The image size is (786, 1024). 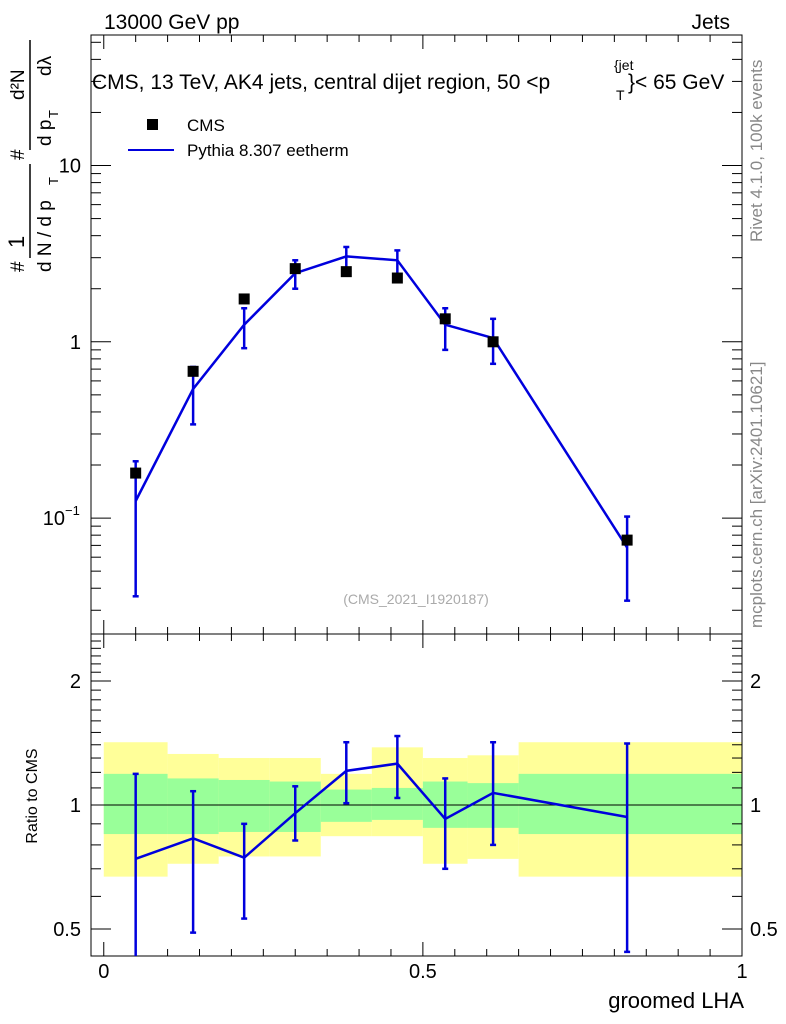 I want to click on ratio-y-tick-label-left: 1, so click(x=75, y=806).